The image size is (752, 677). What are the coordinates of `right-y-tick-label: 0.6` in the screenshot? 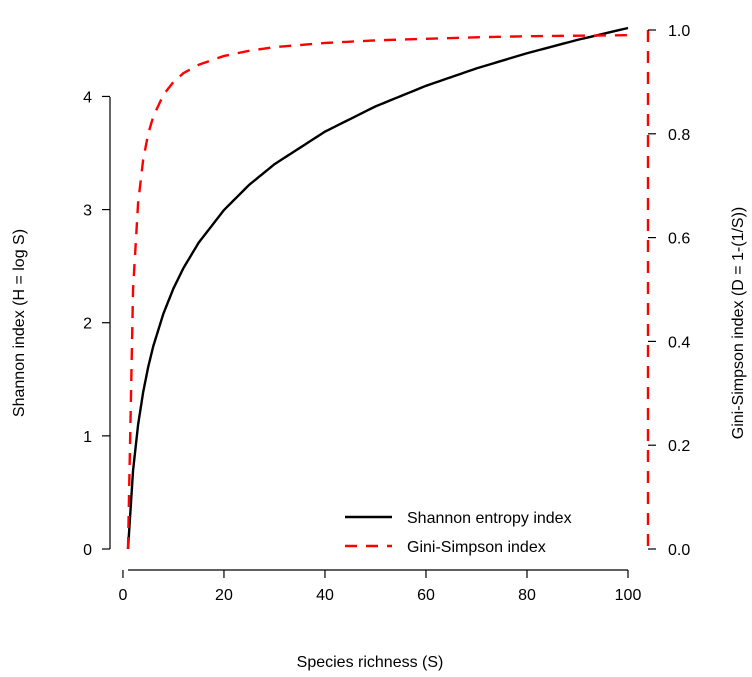 It's located at (679, 239).